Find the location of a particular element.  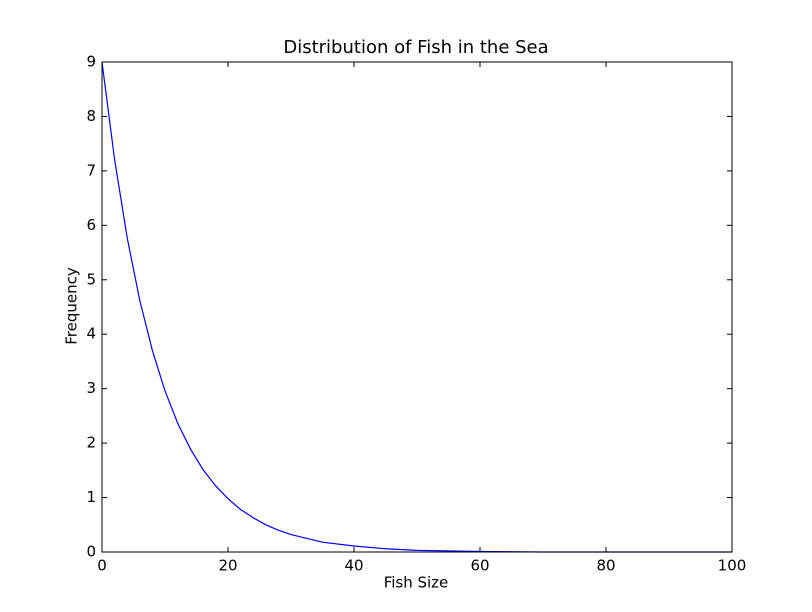

y-tick-label: 4 is located at coordinates (91, 334).